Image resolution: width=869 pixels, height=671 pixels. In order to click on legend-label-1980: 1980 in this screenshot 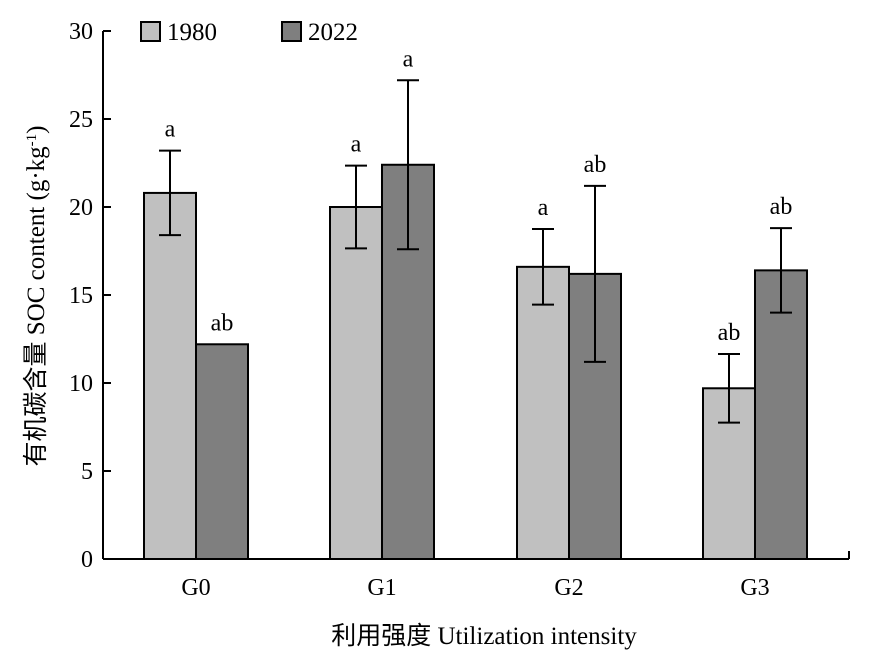, I will do `click(192, 32)`.